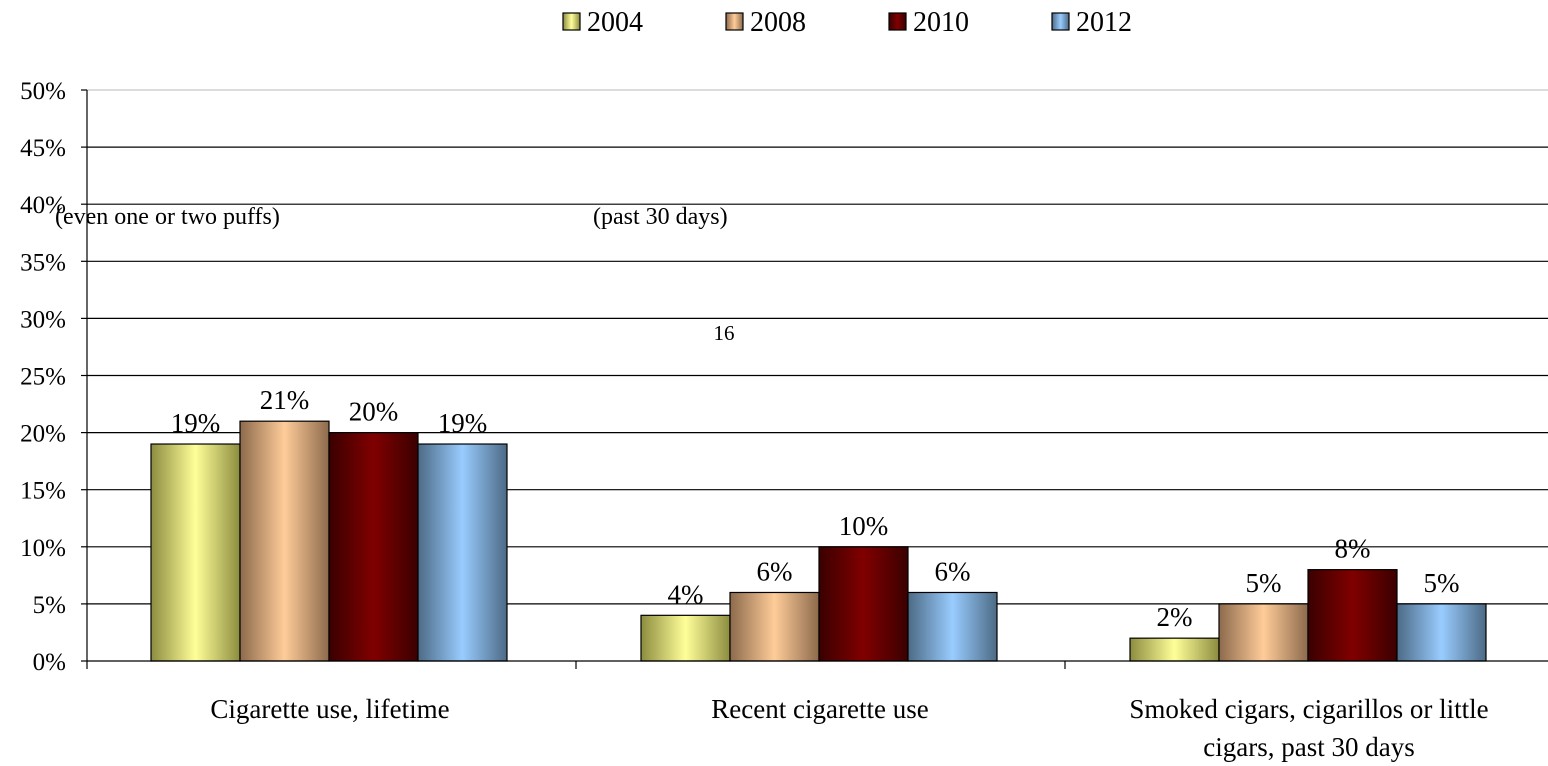 This screenshot has height=766, width=1548. What do you see at coordinates (285, 400) in the screenshot?
I see `data-label: 21%` at bounding box center [285, 400].